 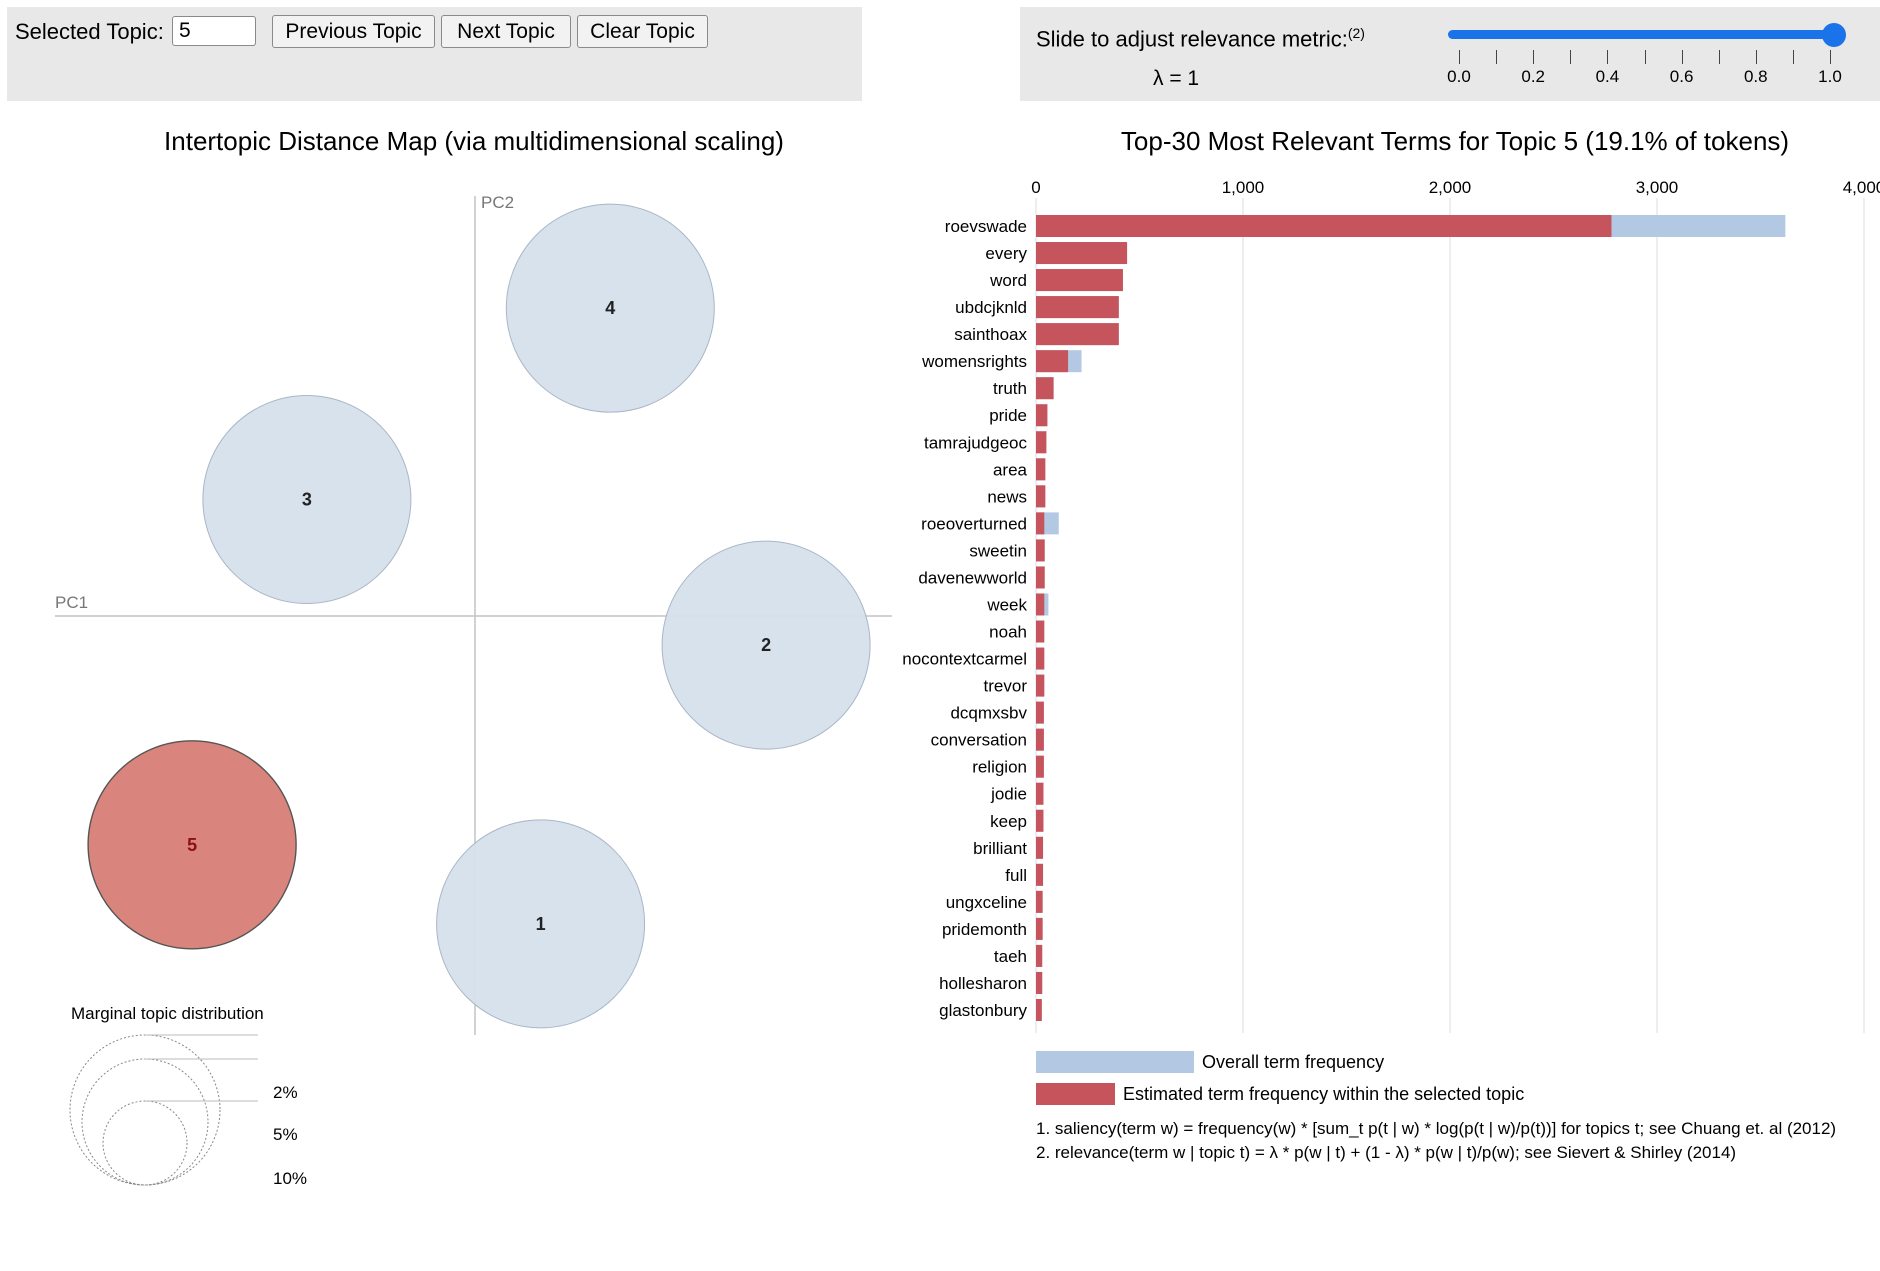 I want to click on bar-topic-truth, so click(x=1045, y=388).